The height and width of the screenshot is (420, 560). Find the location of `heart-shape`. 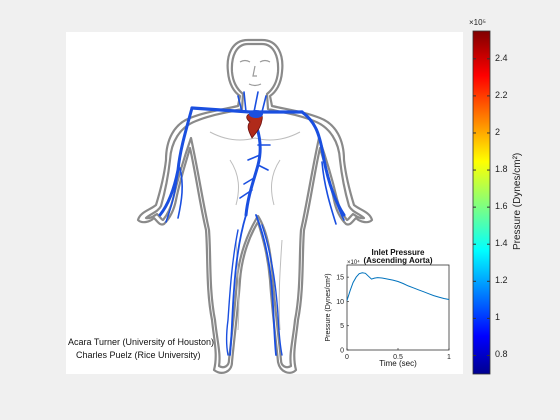

heart-shape is located at coordinates (254, 125).